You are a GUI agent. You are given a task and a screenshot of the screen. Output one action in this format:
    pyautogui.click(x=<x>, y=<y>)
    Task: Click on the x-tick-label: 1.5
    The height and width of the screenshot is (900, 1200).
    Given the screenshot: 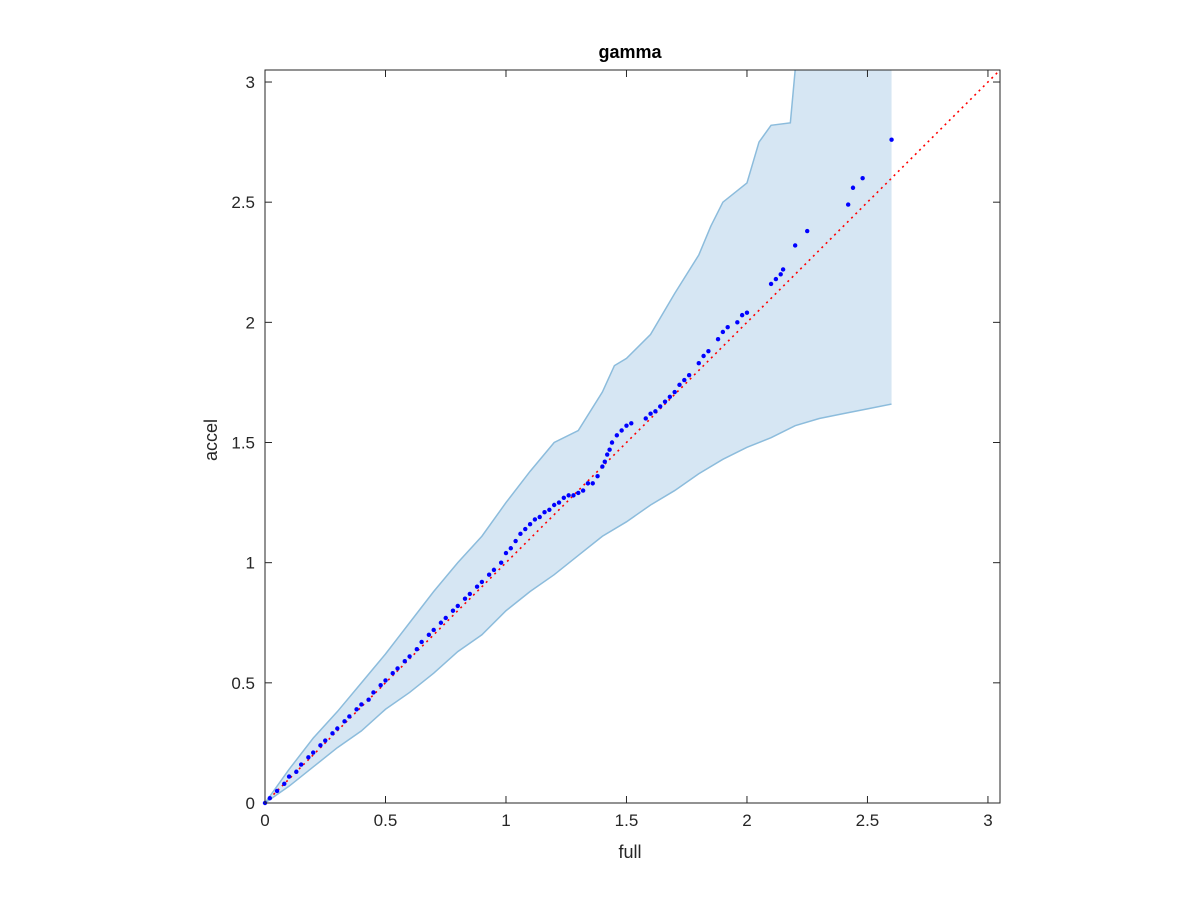 What is the action you would take?
    pyautogui.click(x=627, y=820)
    